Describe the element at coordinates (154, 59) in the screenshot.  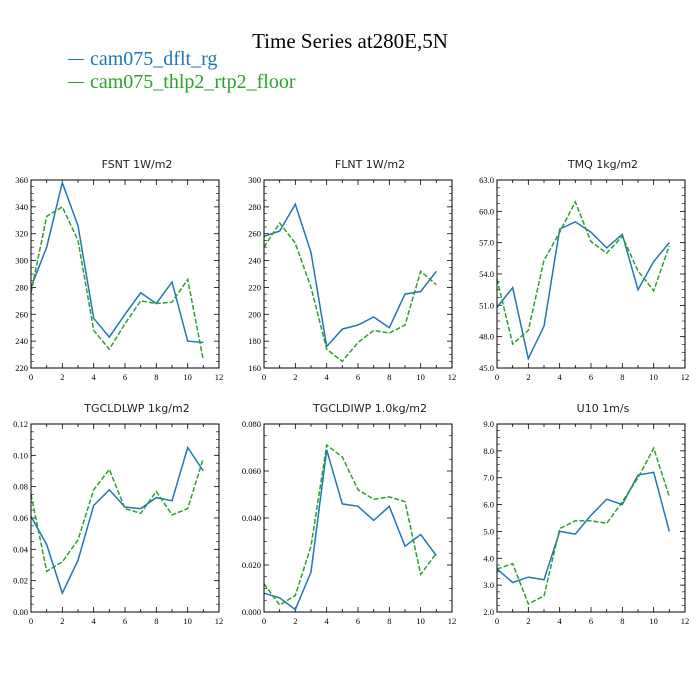
I see `legend-label-1: cam075_dflt_rg` at that location.